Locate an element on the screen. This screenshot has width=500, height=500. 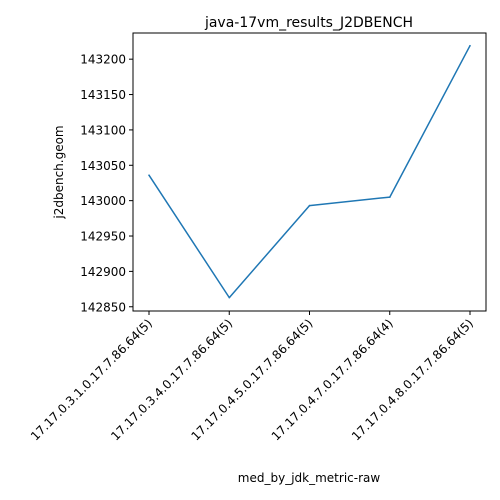
y-tick-label: 142900 is located at coordinates (103, 272).